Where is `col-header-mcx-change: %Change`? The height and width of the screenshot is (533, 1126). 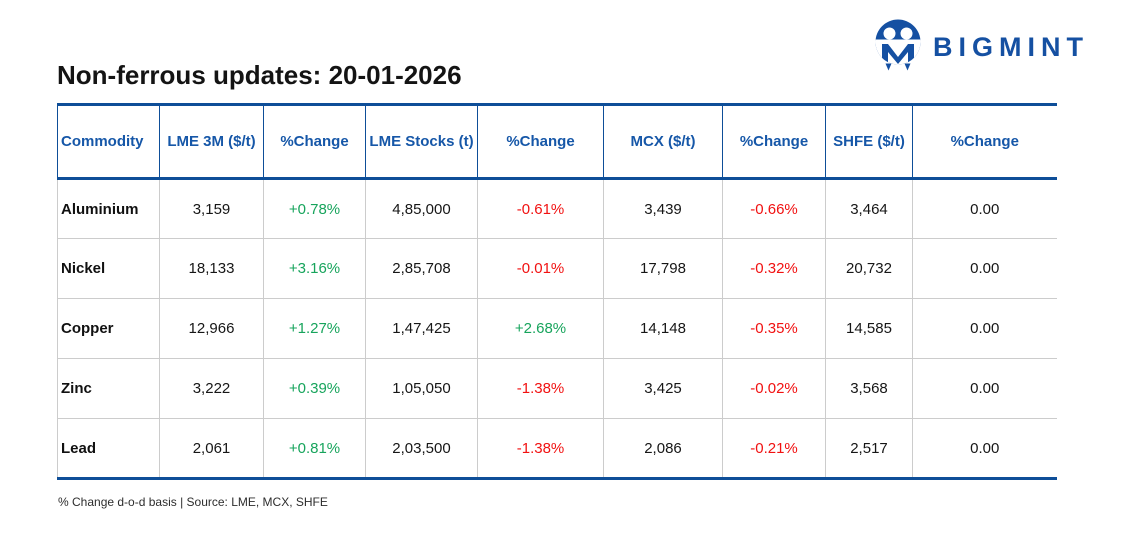
col-header-mcx-change: %Change is located at coordinates (774, 142).